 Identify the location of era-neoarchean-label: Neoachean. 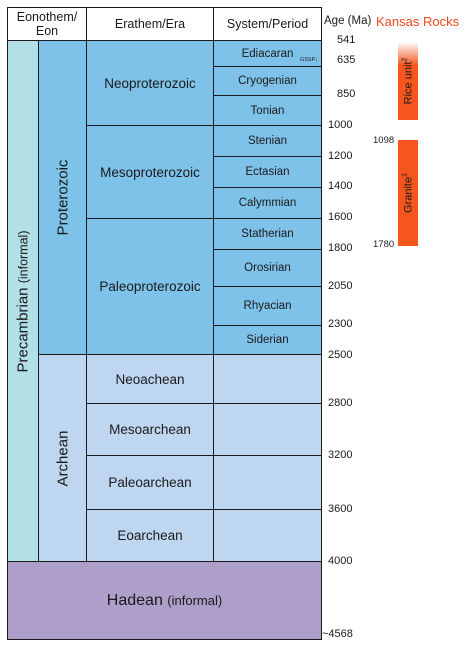
(150, 379).